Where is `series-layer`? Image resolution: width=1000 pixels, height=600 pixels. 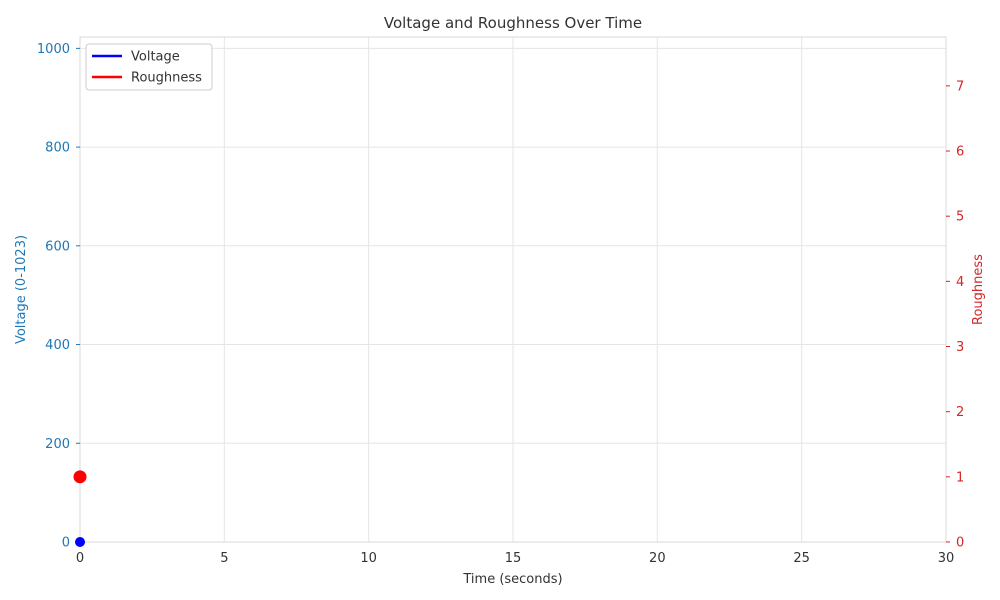
series-layer is located at coordinates (80, 508).